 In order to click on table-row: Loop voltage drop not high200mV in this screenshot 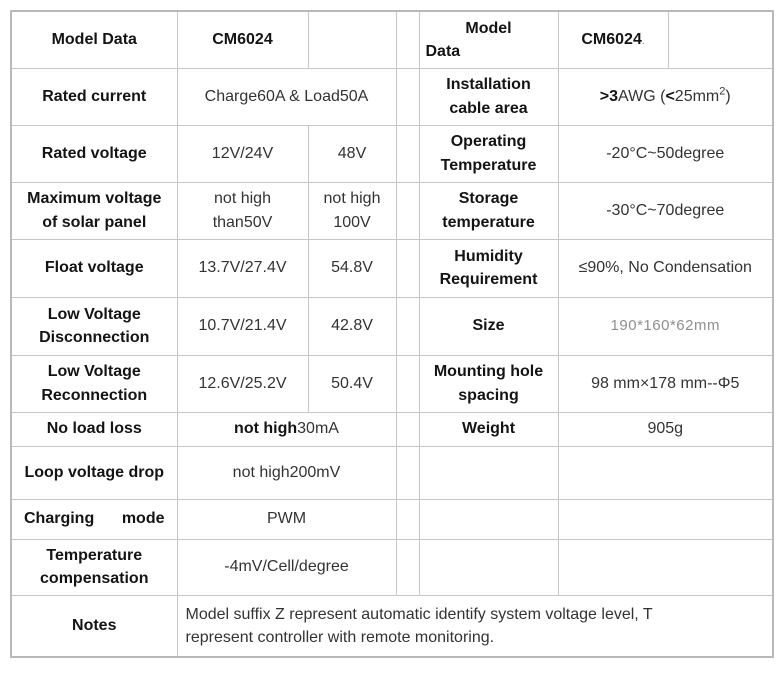, I will do `click(392, 472)`.